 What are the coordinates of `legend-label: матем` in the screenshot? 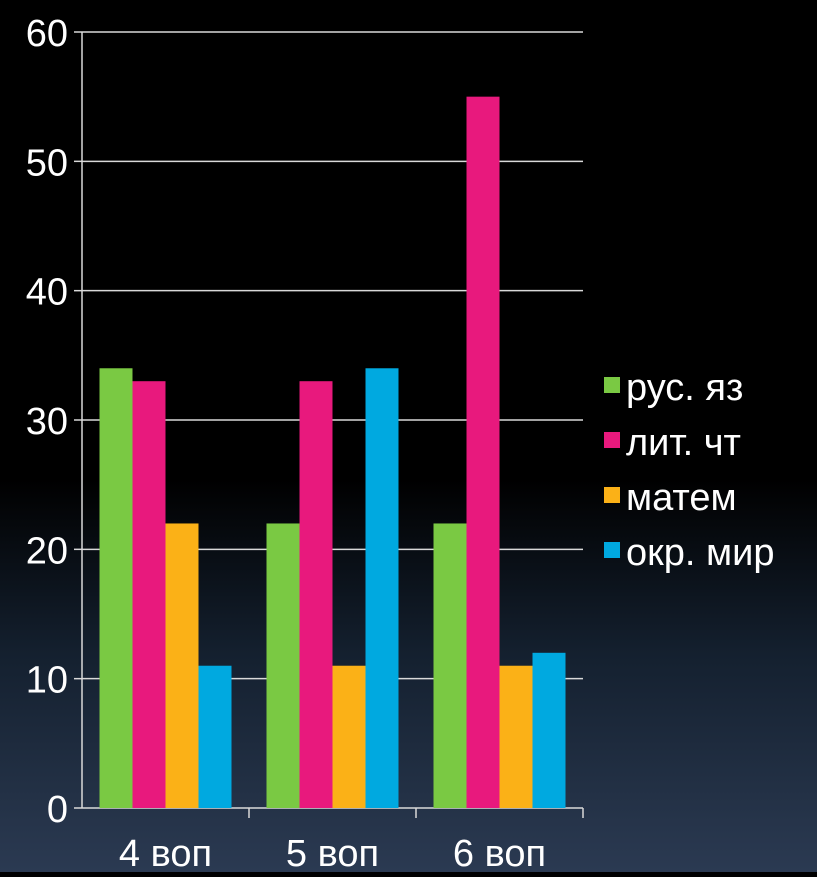 It's located at (681, 498).